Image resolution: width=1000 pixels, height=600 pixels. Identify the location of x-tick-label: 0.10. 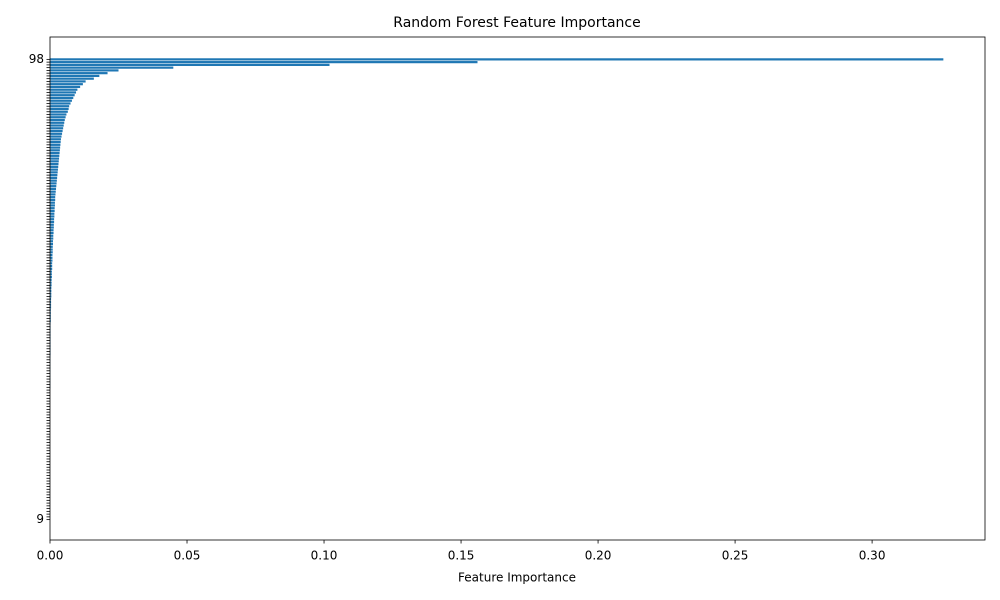
(324, 556).